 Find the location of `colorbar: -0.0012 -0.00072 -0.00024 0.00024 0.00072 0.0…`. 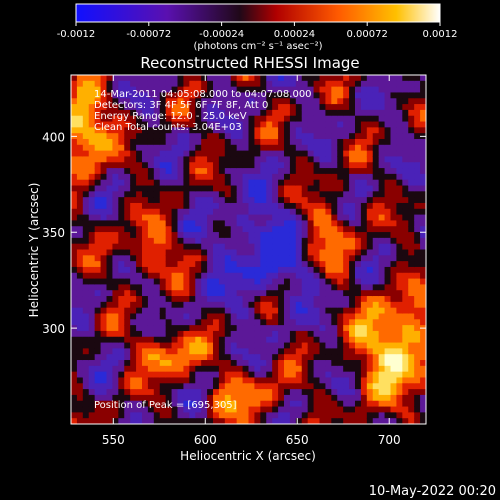

colorbar: -0.0012 -0.00072 -0.00024 0.00024 0.00072 0.0… is located at coordinates (257, 27).